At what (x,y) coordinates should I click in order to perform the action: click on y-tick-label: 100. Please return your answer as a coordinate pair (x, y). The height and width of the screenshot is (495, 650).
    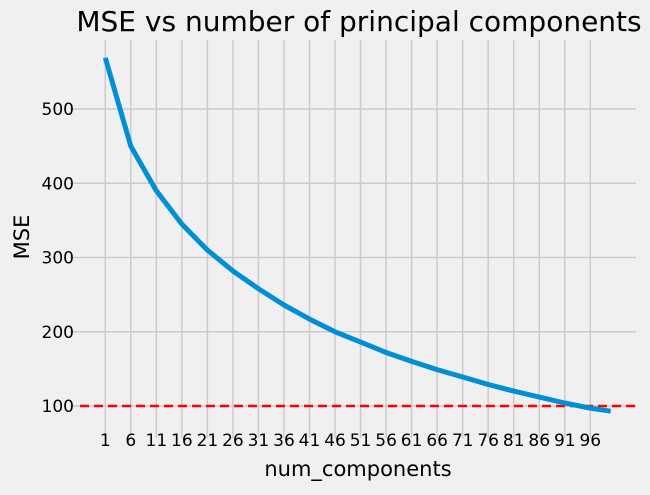
    Looking at the image, I should click on (58, 407).